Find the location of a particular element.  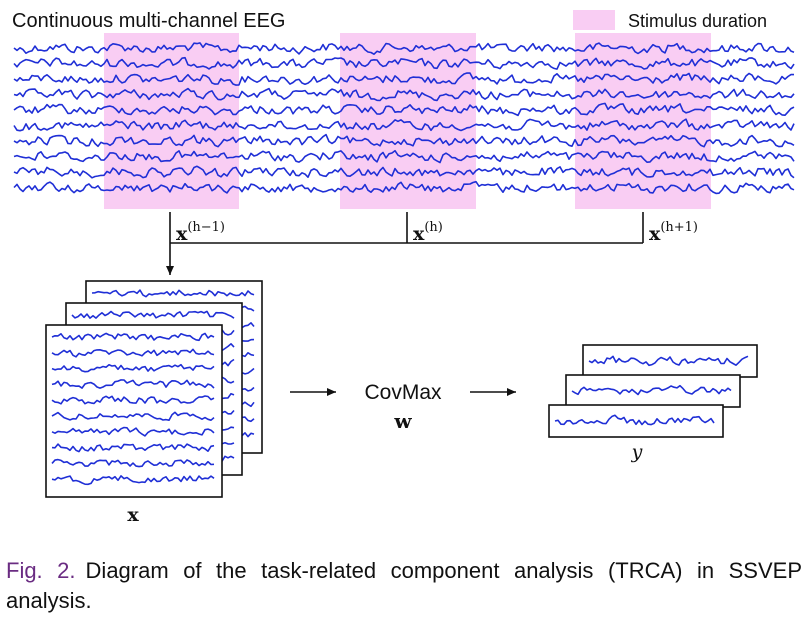

output-components is located at coordinates (653, 391).